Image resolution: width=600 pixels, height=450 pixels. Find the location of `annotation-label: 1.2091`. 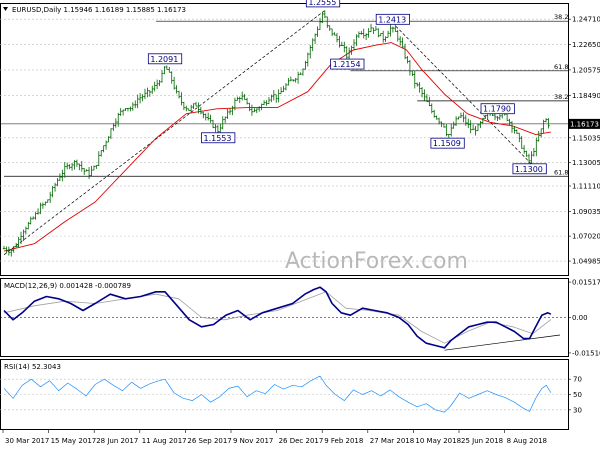

annotation-label: 1.2091 is located at coordinates (164, 59).